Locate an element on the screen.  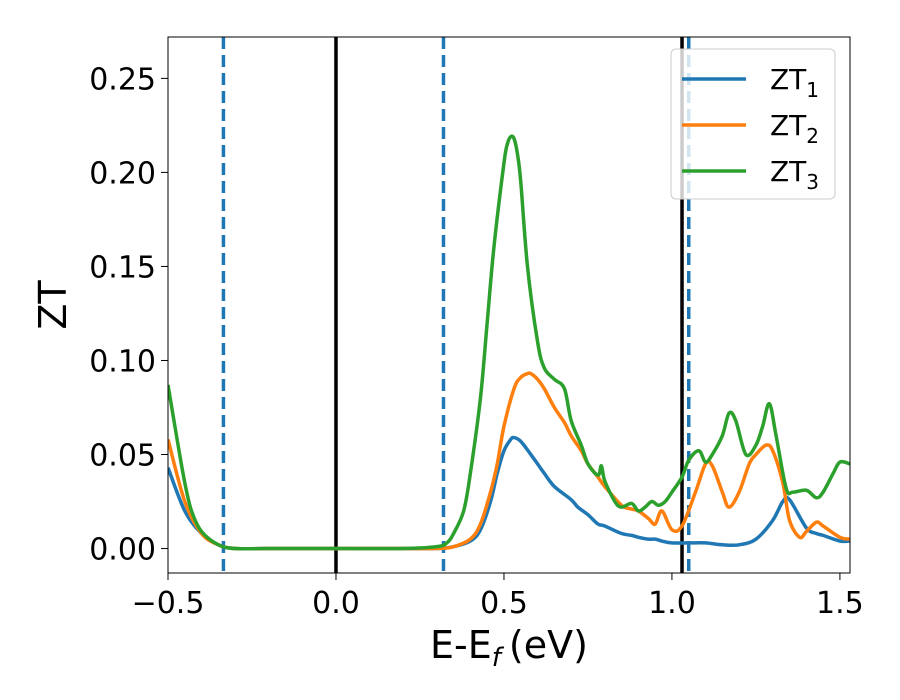
legend-label-zt1: ZT1 is located at coordinates (794, 82).